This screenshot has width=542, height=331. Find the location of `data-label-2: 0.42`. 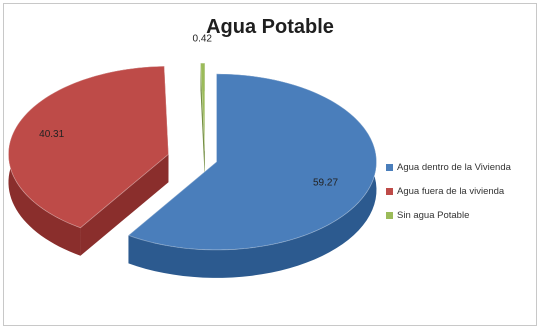

data-label-2: 0.42 is located at coordinates (203, 39).